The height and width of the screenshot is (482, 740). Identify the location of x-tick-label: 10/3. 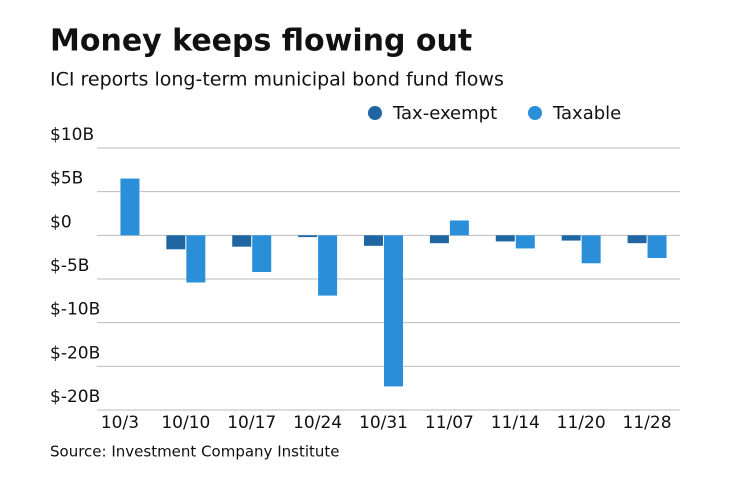
(120, 423).